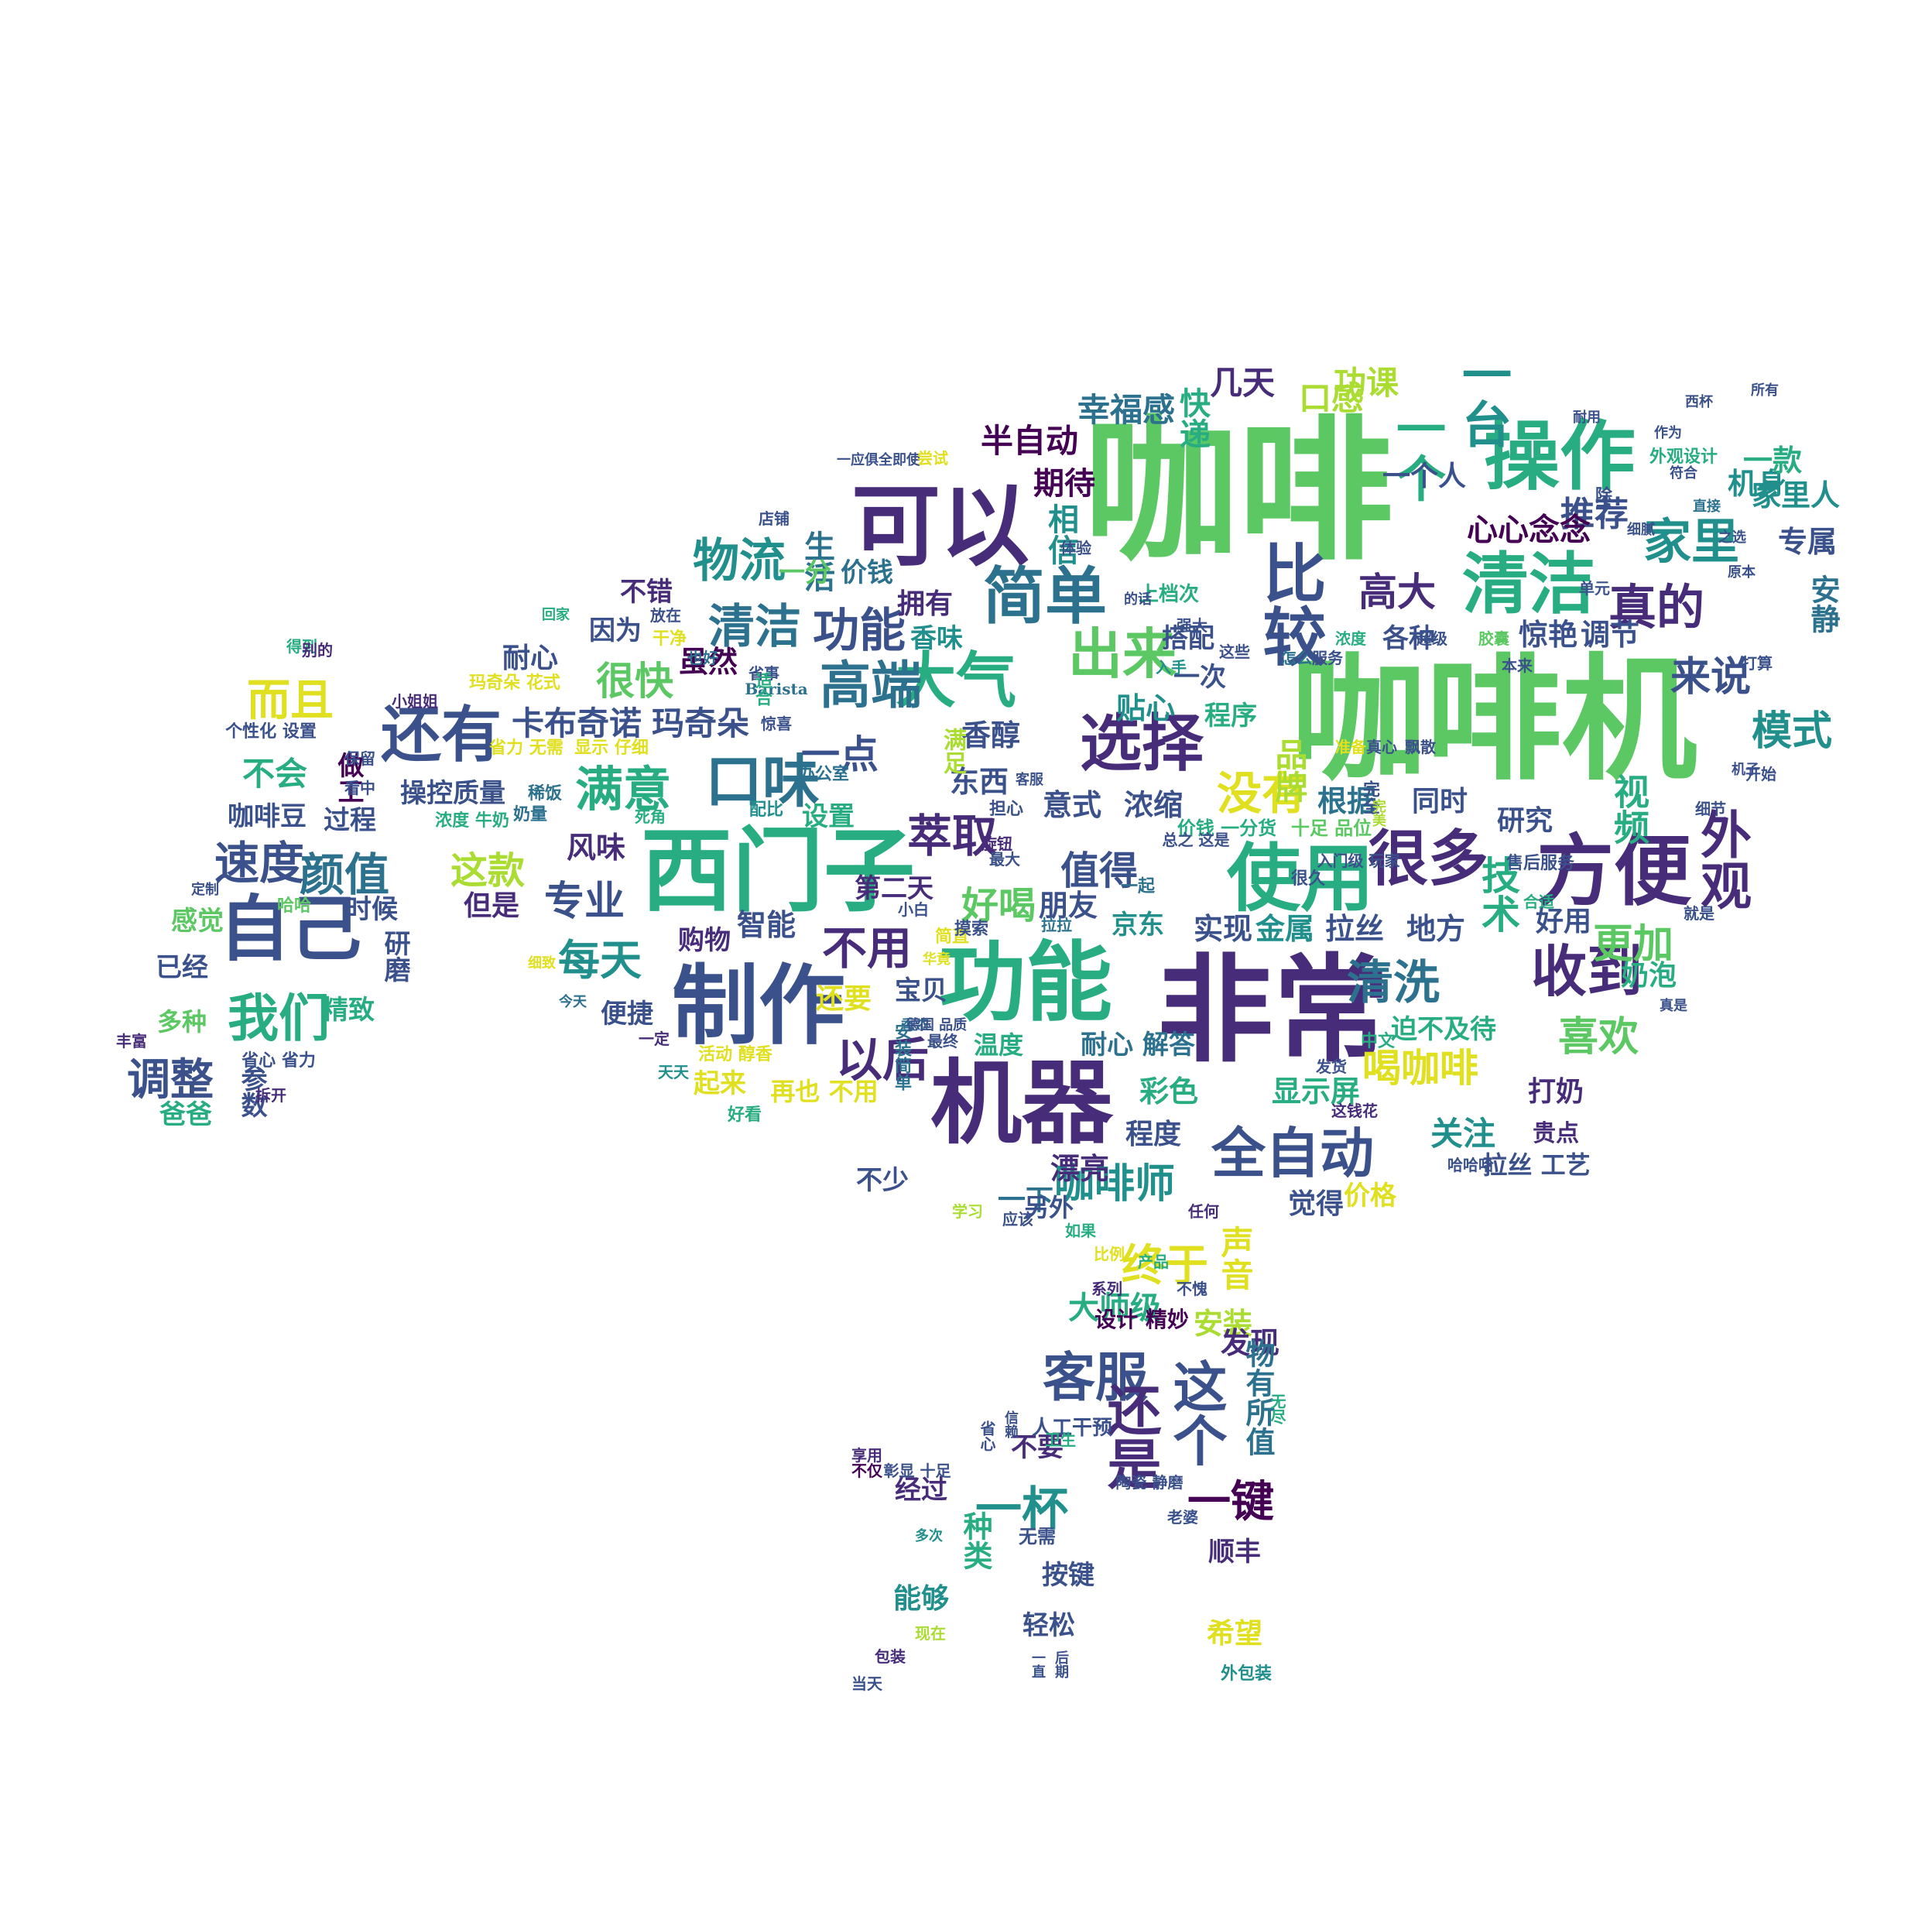 The image size is (1932, 1926). What do you see at coordinates (1722, 859) in the screenshot?
I see `cloud-word: 外观` at bounding box center [1722, 859].